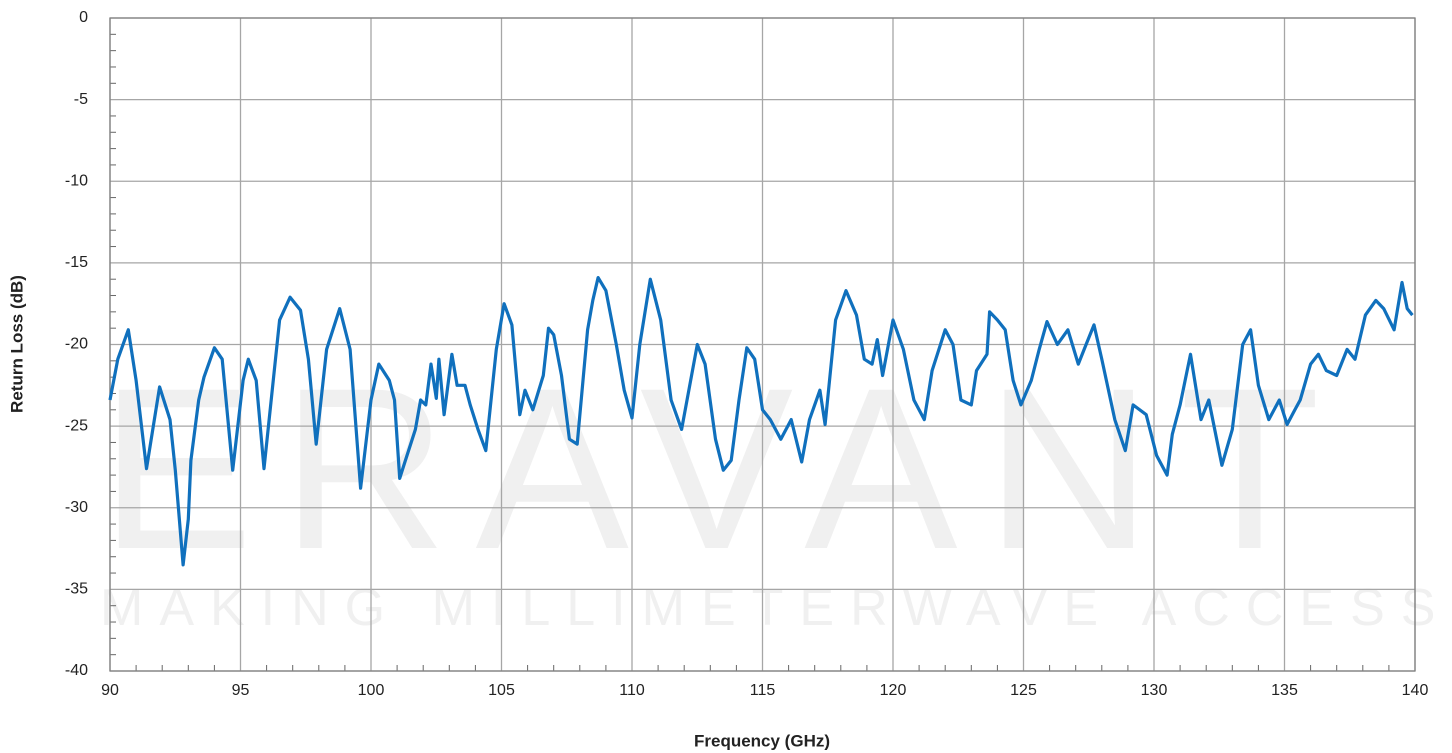  I want to click on y-tick-label: -10, so click(76, 180).